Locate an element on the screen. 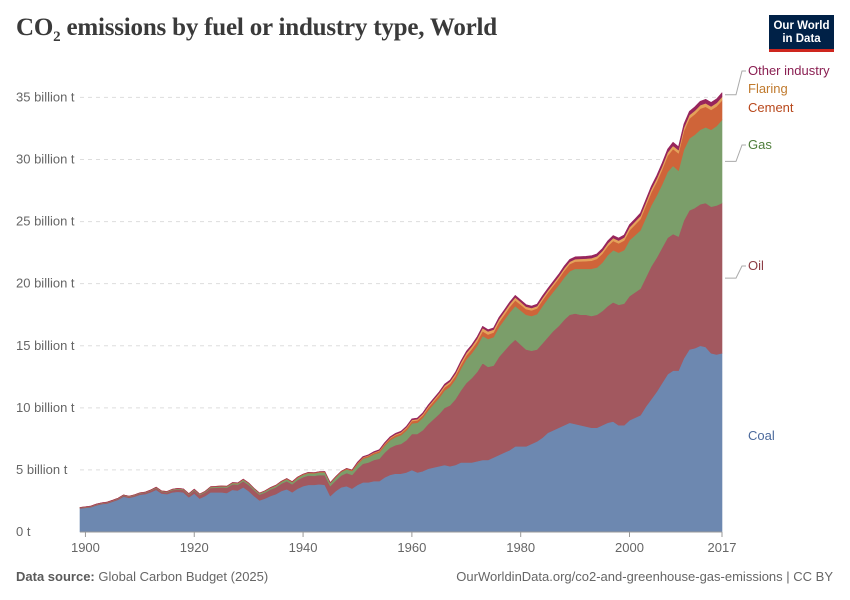  series-label-flaring: Flaring is located at coordinates (768, 88).